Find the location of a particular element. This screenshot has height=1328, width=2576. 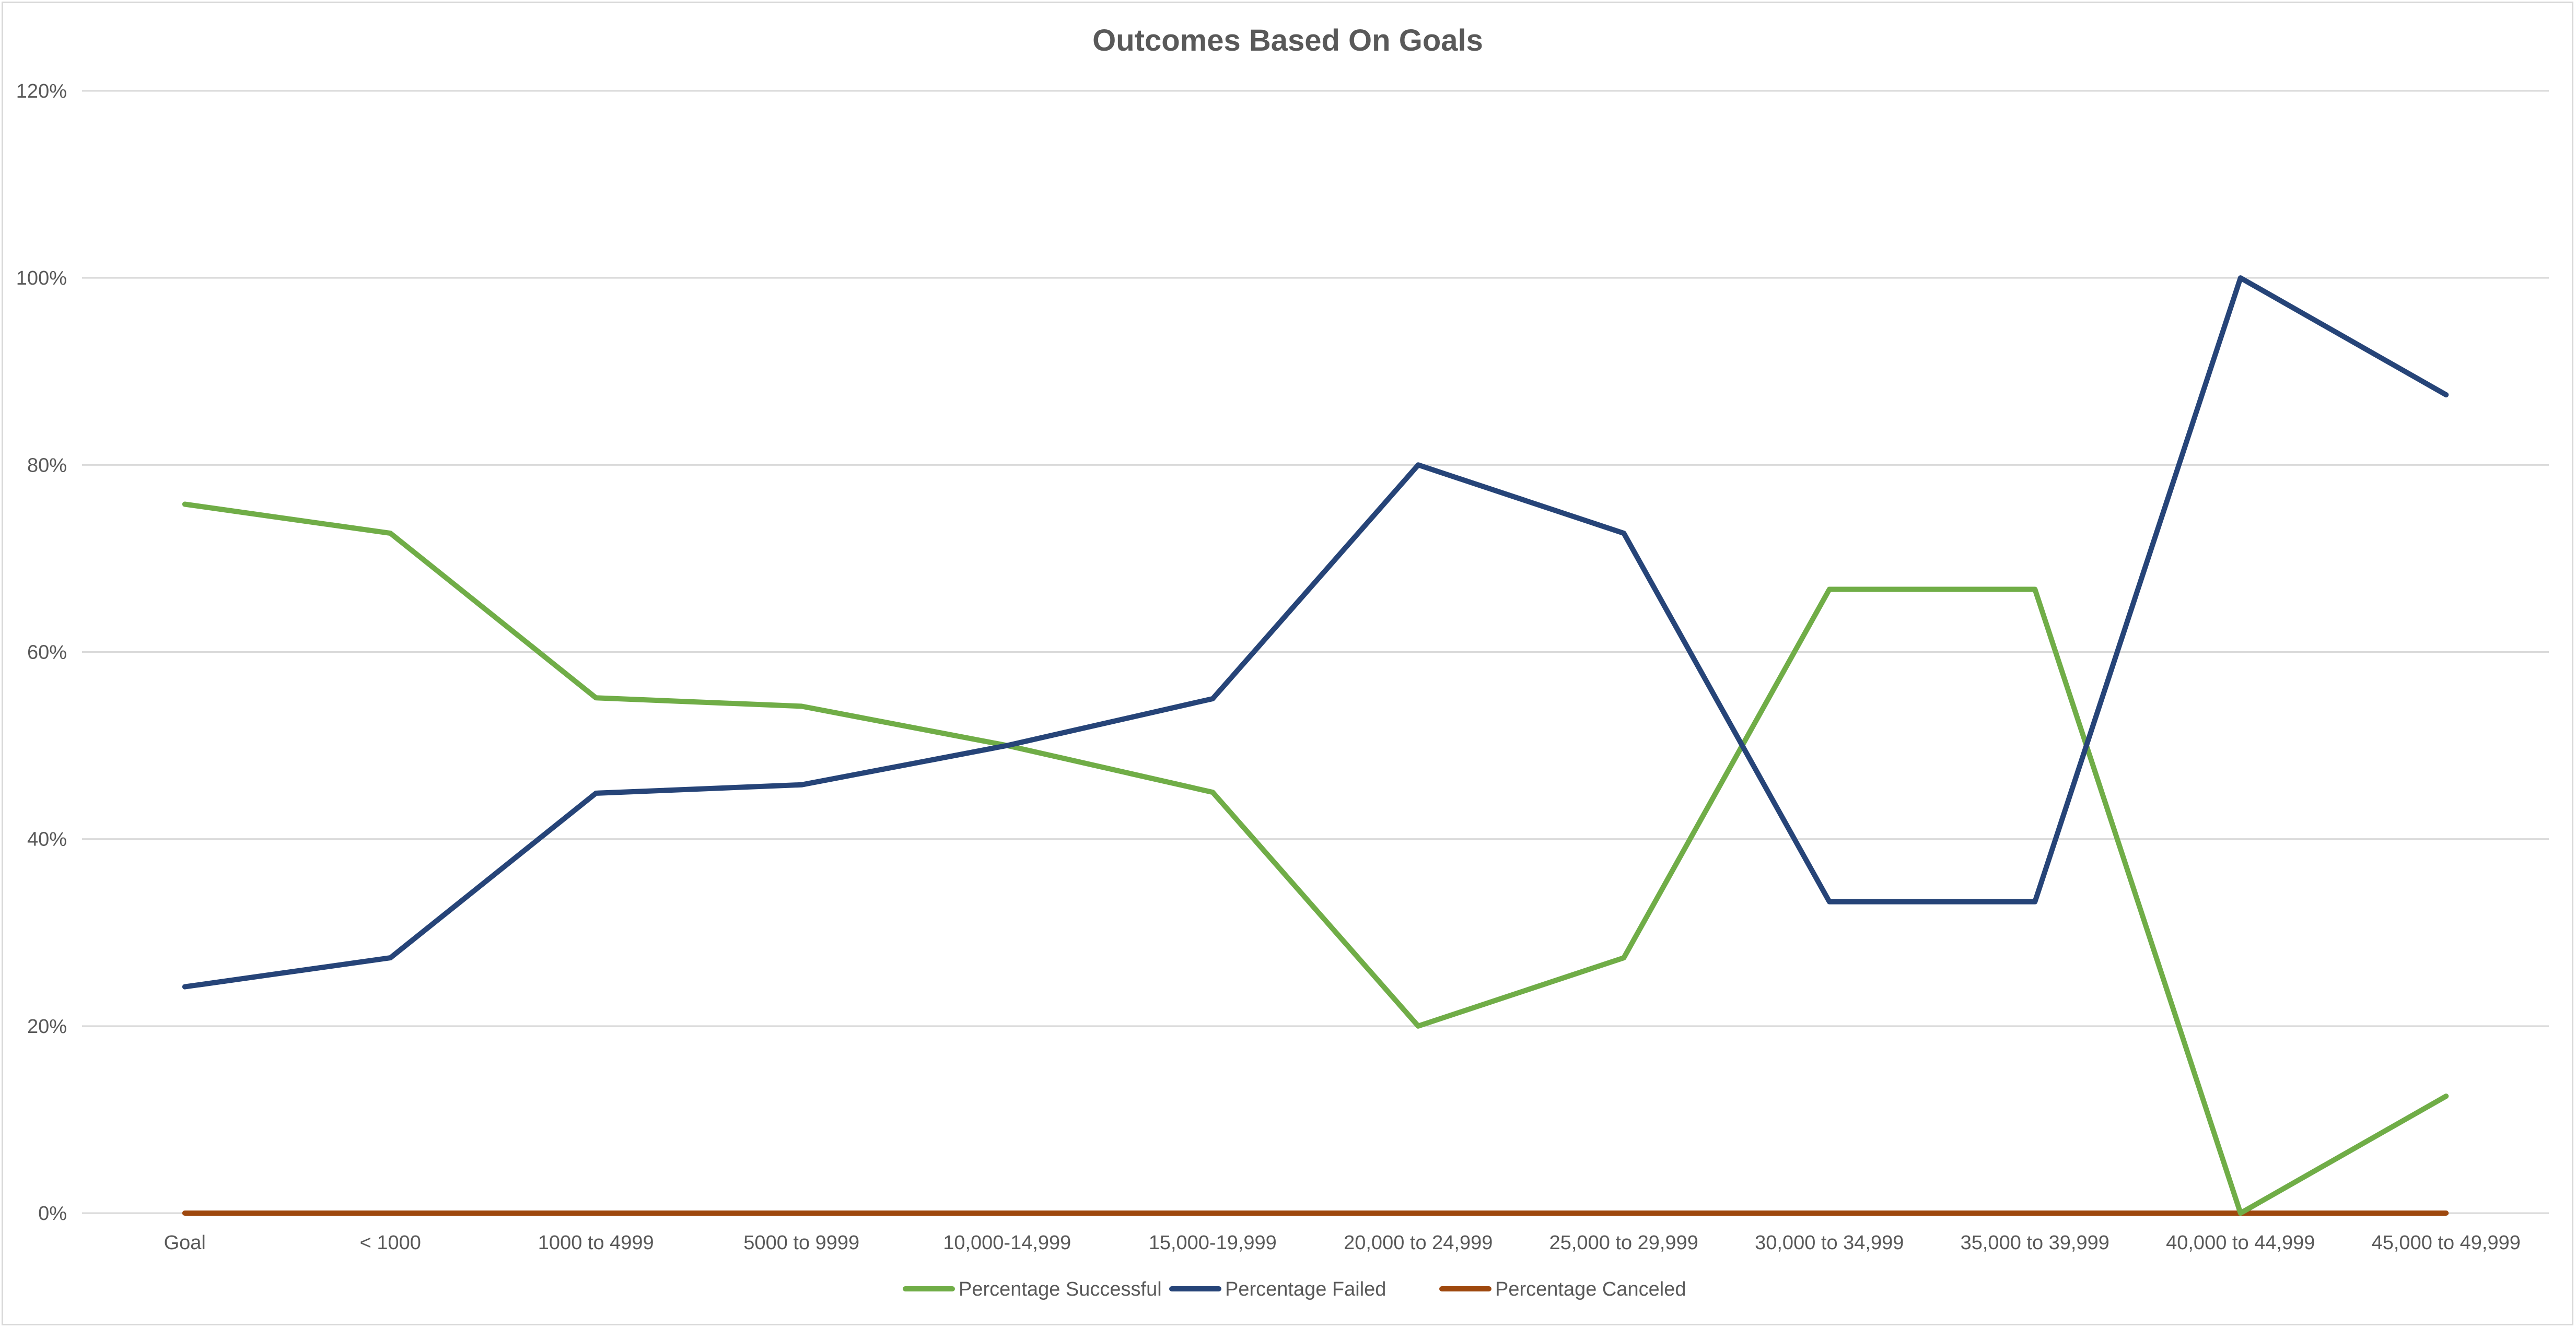

y-tick-label: 120% is located at coordinates (41, 91).